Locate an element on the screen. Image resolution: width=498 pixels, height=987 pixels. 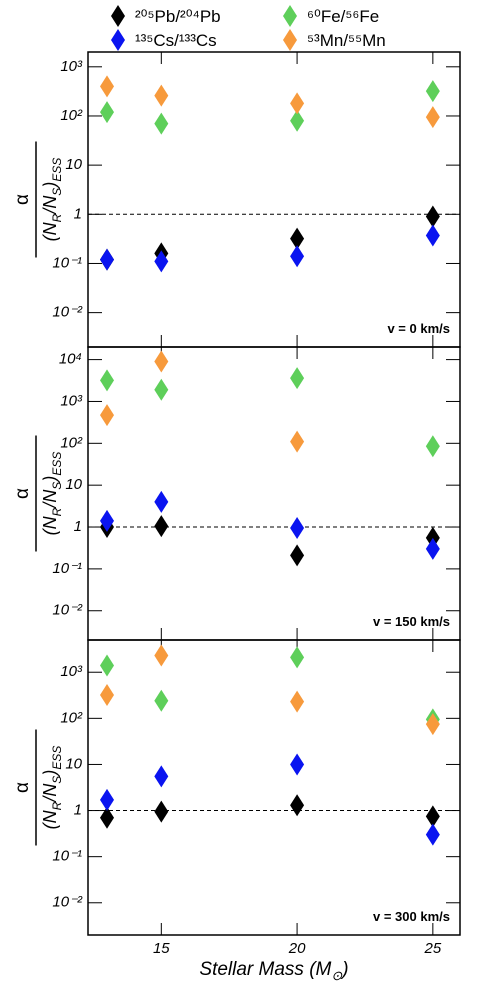
legend-label: ⁶⁰Fe/⁵⁶Fe is located at coordinates (343, 16).